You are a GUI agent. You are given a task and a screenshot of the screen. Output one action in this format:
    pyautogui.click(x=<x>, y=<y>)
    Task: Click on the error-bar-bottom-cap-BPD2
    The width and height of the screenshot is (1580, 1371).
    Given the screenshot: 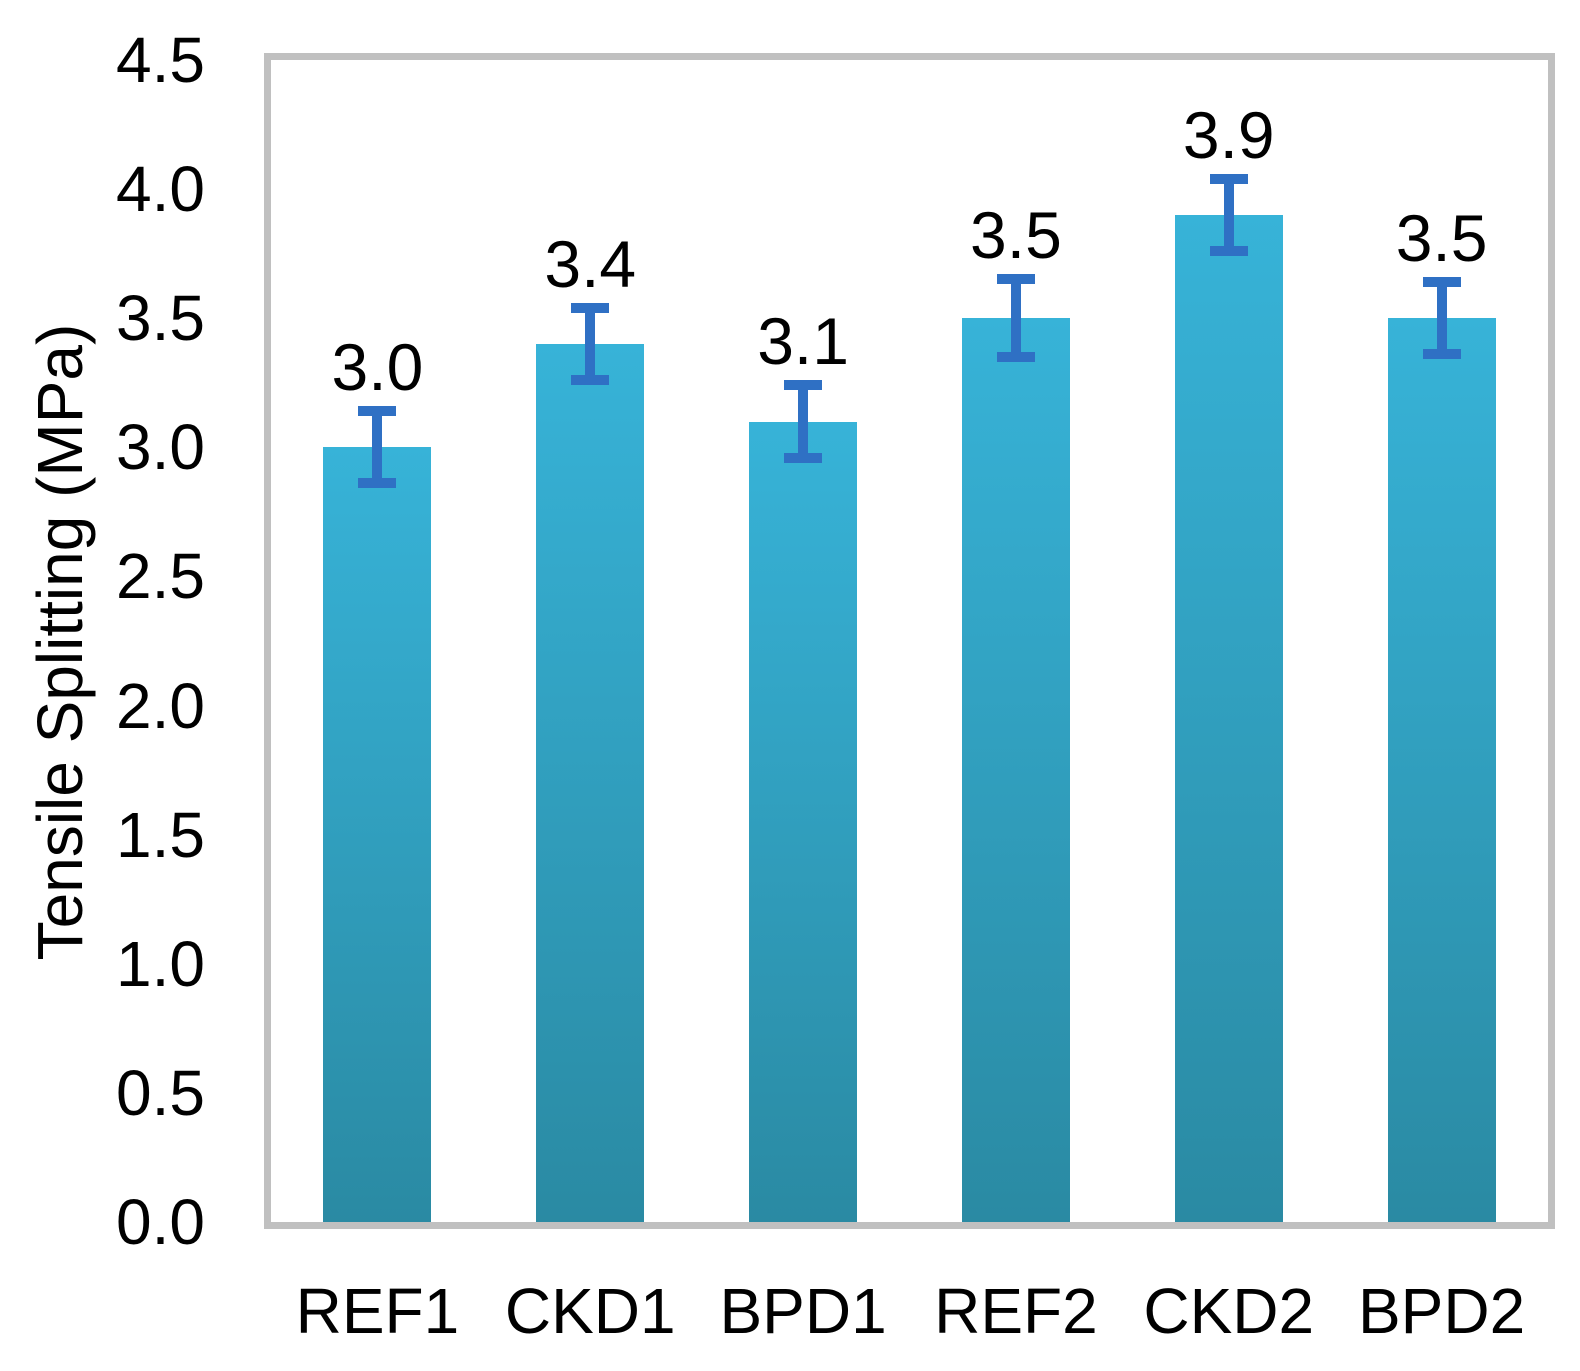 What is the action you would take?
    pyautogui.click(x=1441, y=354)
    